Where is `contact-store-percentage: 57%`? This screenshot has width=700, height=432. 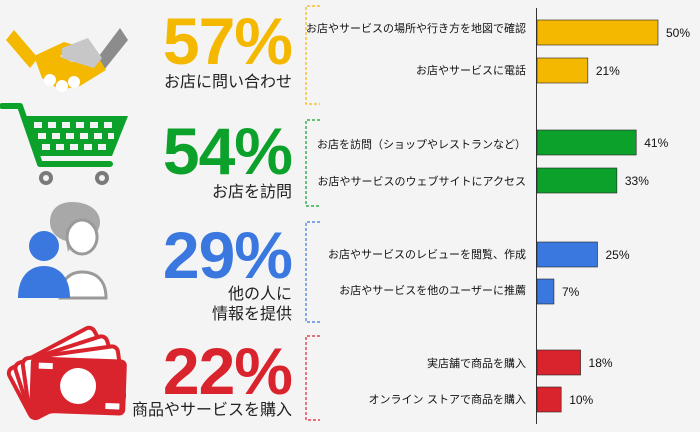 contact-store-percentage: 57% is located at coordinates (227, 41).